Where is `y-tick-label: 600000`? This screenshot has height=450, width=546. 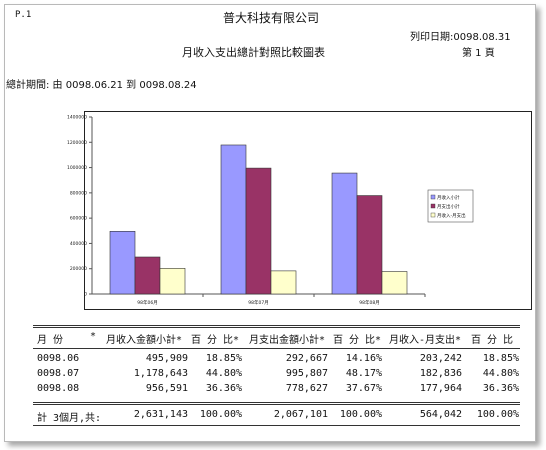 y-tick-label: 600000 is located at coordinates (78, 219).